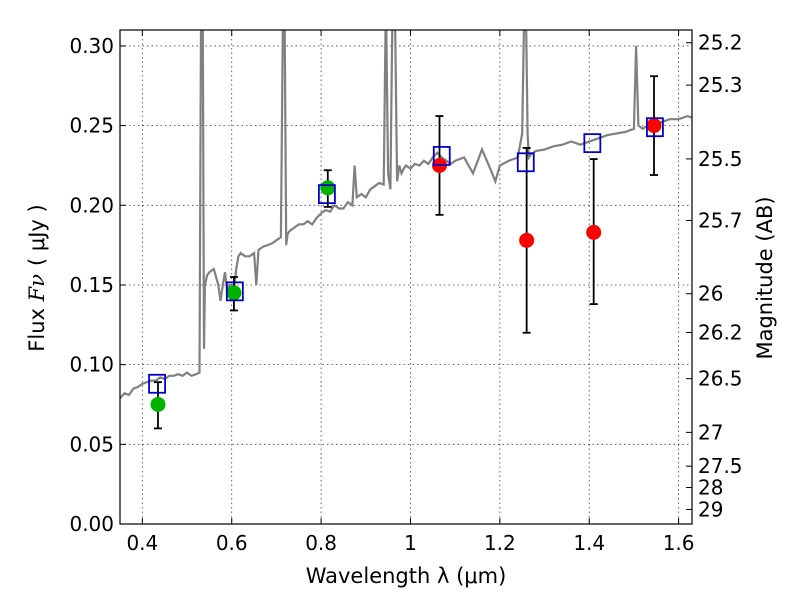 The height and width of the screenshot is (600, 800). I want to click on x-tick-label: 0.6, so click(232, 543).